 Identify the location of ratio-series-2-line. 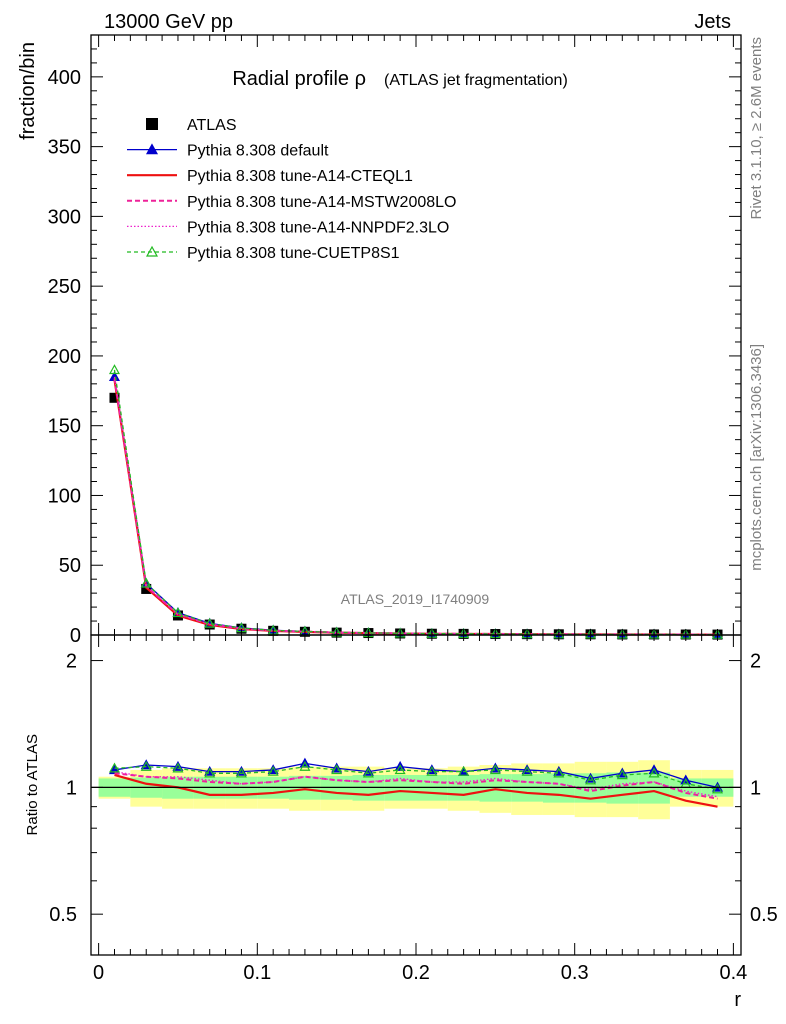
(416, 786).